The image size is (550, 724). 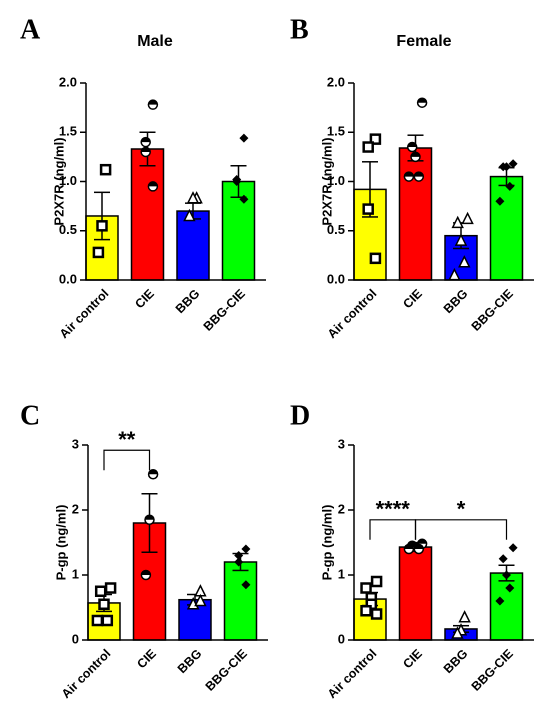 What do you see at coordinates (30, 29) in the screenshot?
I see `panel-label: A` at bounding box center [30, 29].